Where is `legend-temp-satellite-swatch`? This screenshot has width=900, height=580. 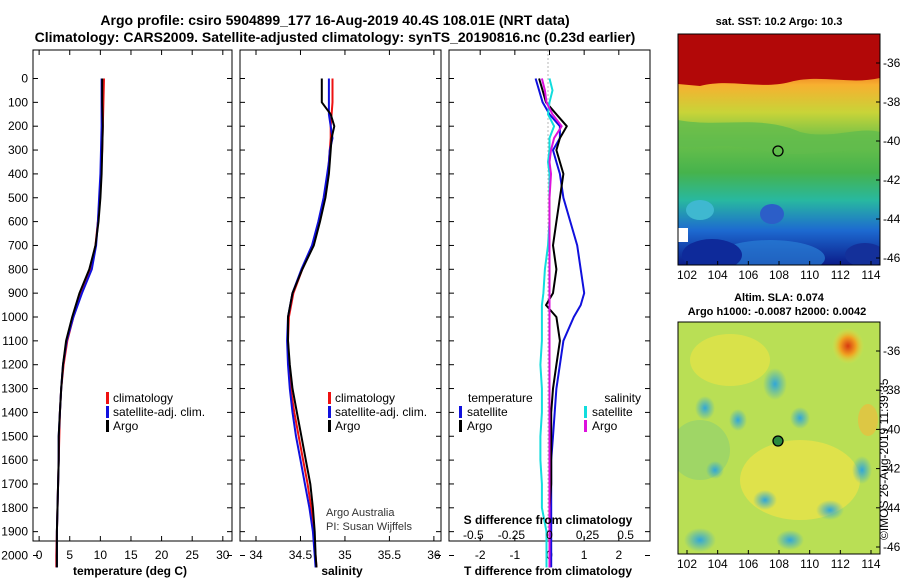 legend-temp-satellite-swatch is located at coordinates (460, 412).